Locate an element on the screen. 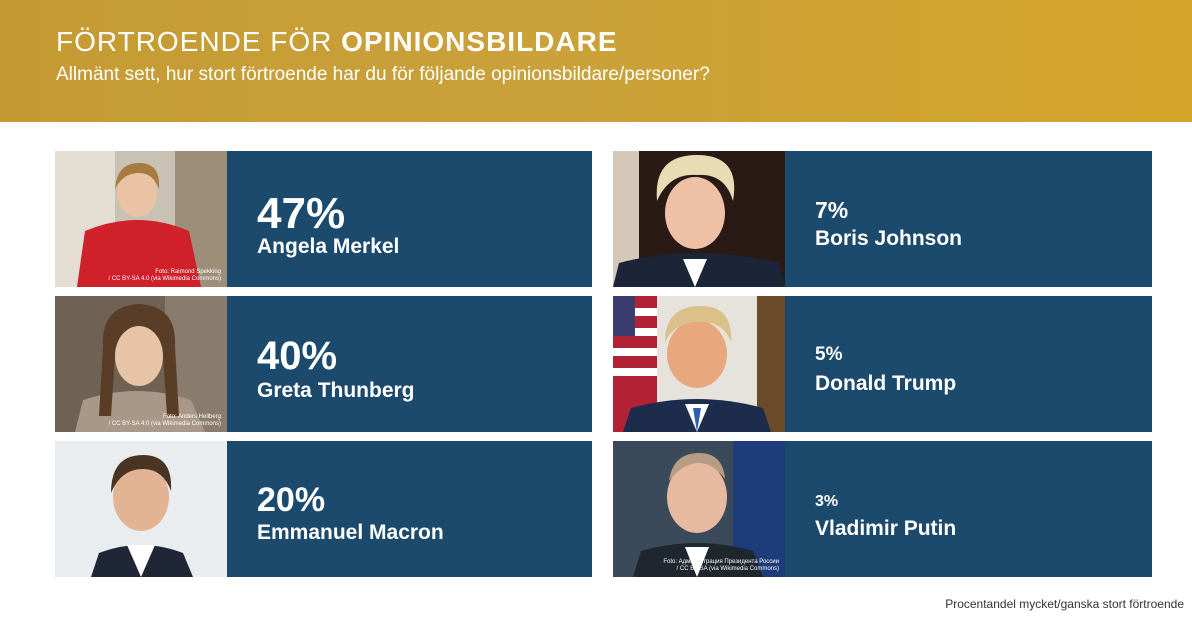 This screenshot has width=1192, height=630. title-bold: OPINIONSBILDARE is located at coordinates (479, 41).